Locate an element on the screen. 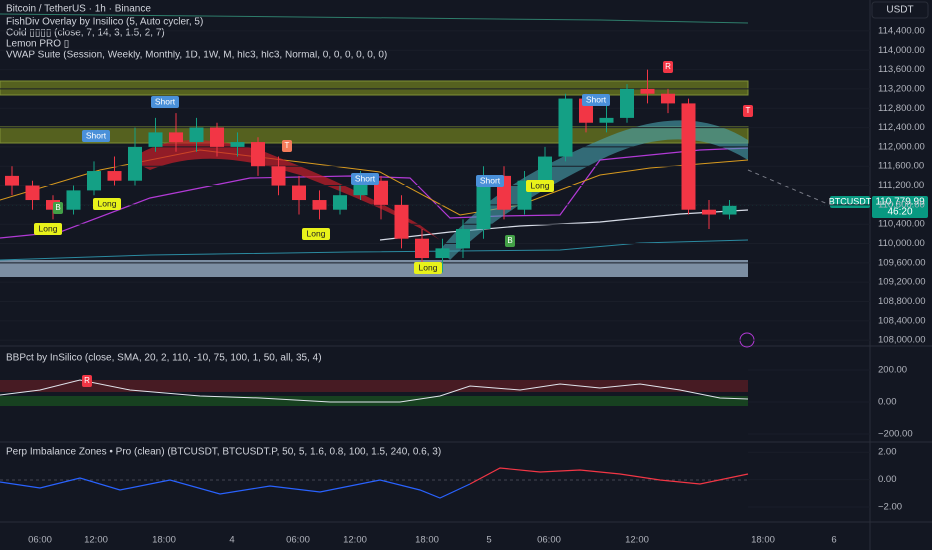 The width and height of the screenshot is (932, 550). y-tick-label: 114,400.00 is located at coordinates (901, 30).